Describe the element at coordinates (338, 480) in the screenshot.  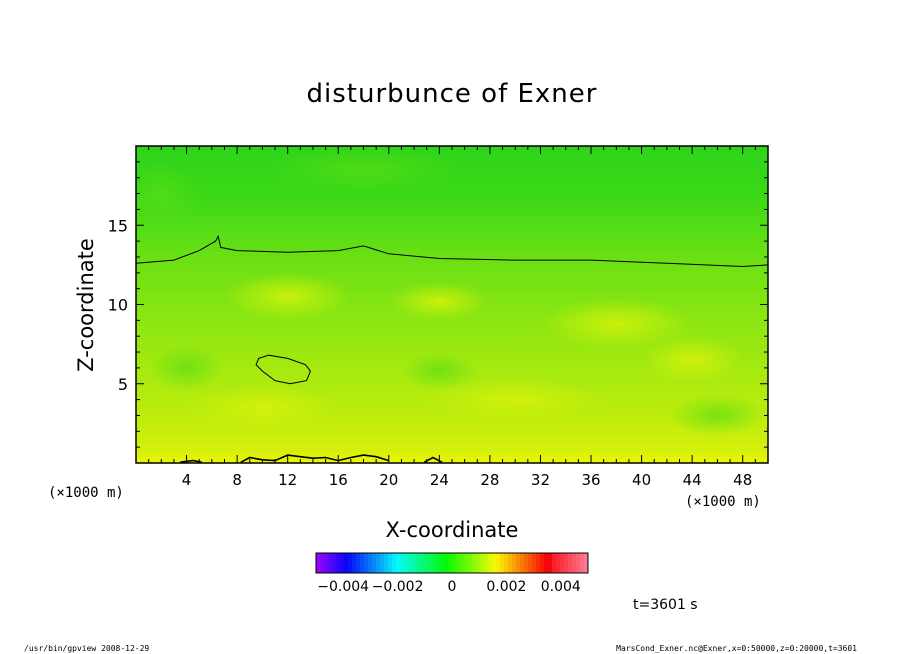
I see `x-tick-label-16: 16` at that location.